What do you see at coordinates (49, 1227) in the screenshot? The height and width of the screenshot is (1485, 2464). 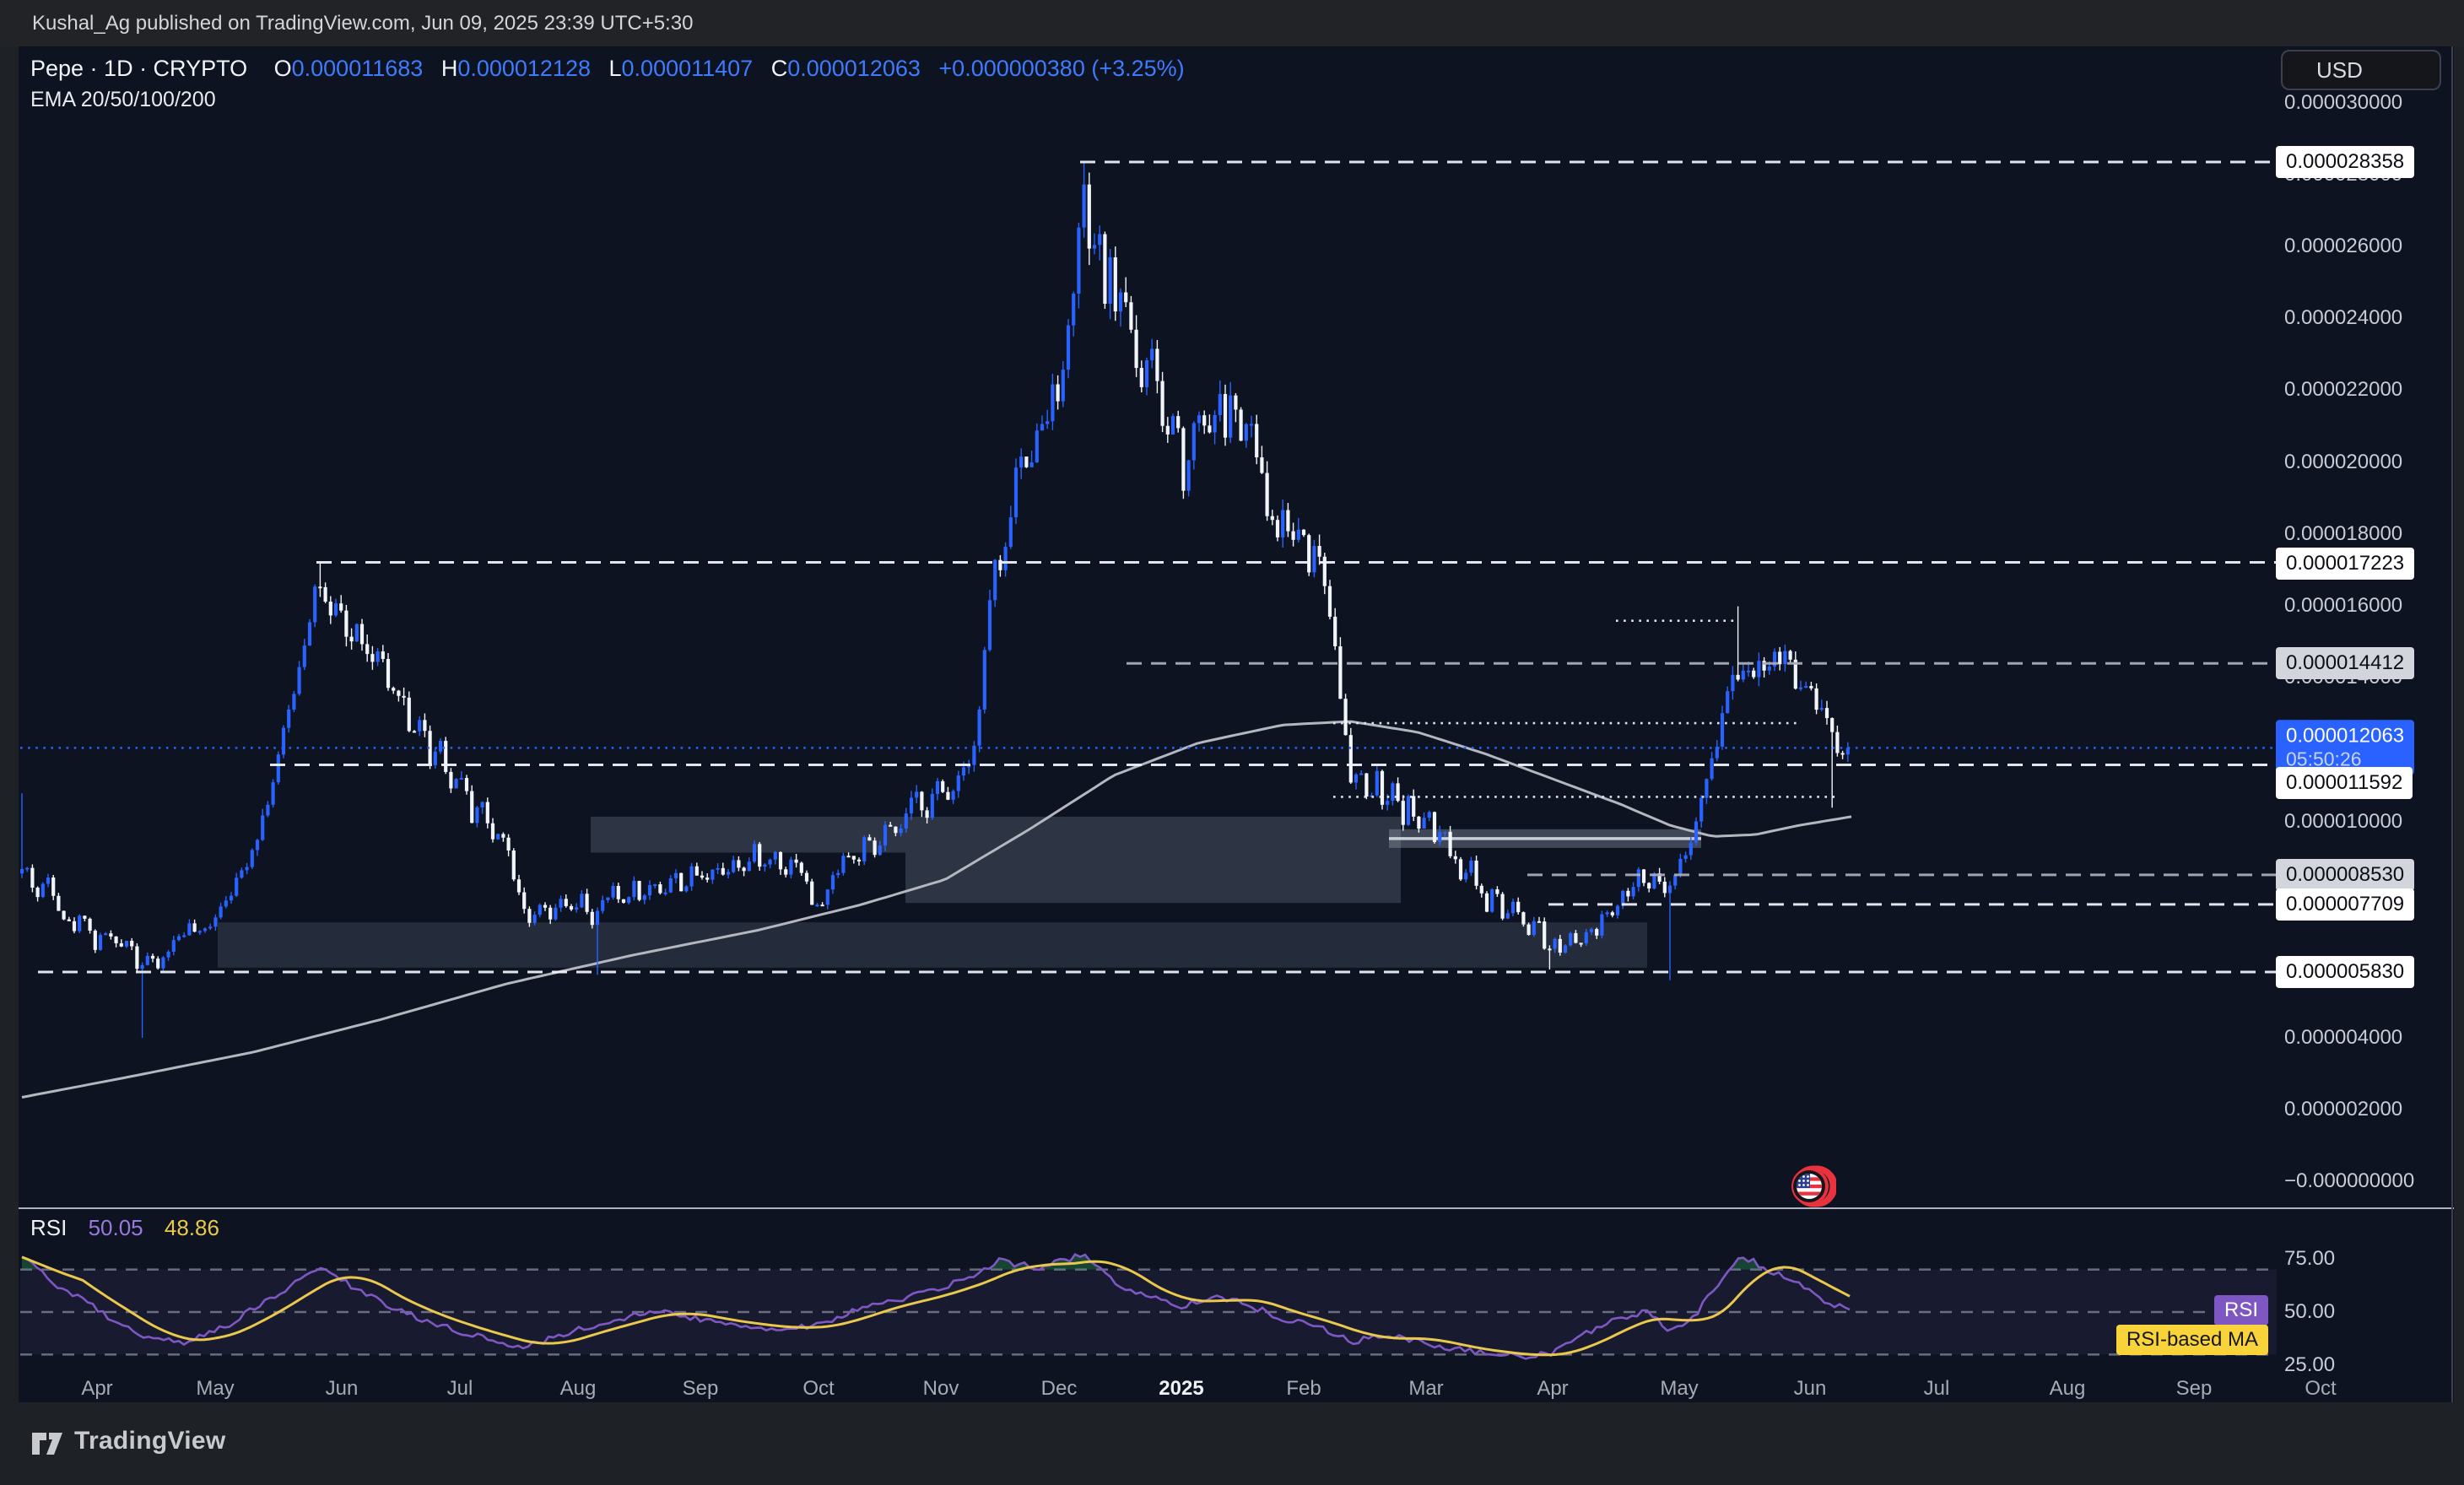 I see `rsi-label: RSI` at bounding box center [49, 1227].